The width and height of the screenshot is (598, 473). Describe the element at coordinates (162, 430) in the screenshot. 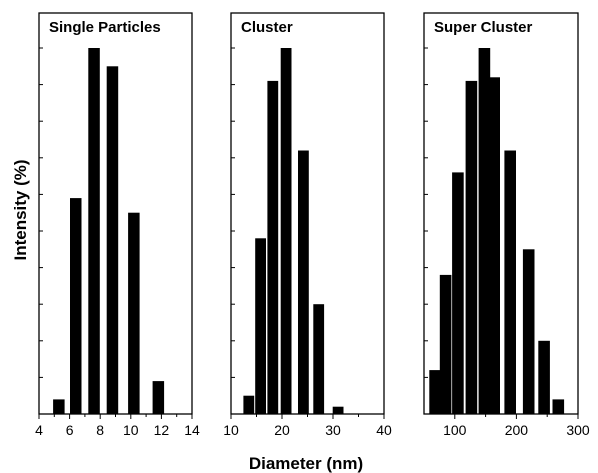

I see `x-tick-label: 12` at that location.